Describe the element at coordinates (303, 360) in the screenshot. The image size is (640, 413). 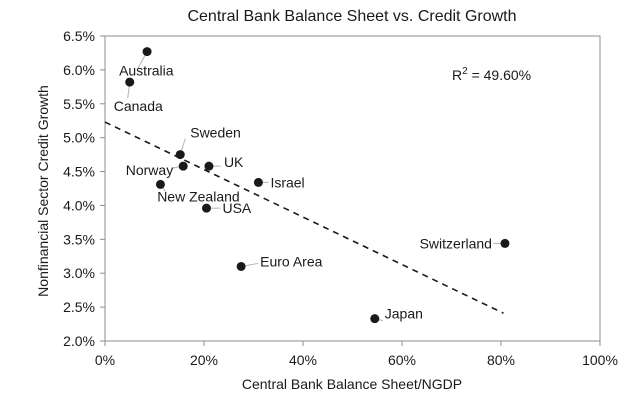
I see `x-tick-label: 40%` at that location.